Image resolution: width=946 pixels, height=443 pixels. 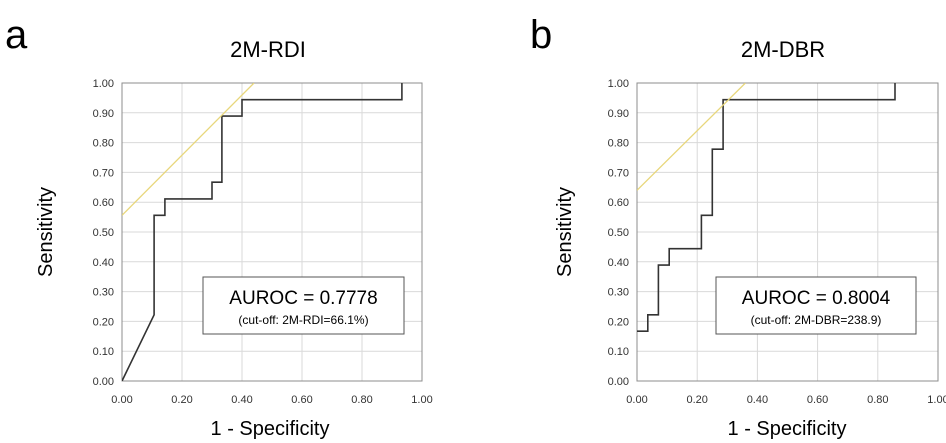 I want to click on panel-label: b, so click(x=541, y=35).